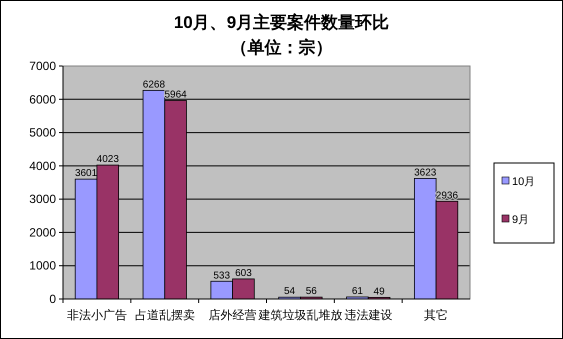 This screenshot has width=563, height=339. What do you see at coordinates (521, 220) in the screenshot?
I see `legend-label: 9月` at bounding box center [521, 220].